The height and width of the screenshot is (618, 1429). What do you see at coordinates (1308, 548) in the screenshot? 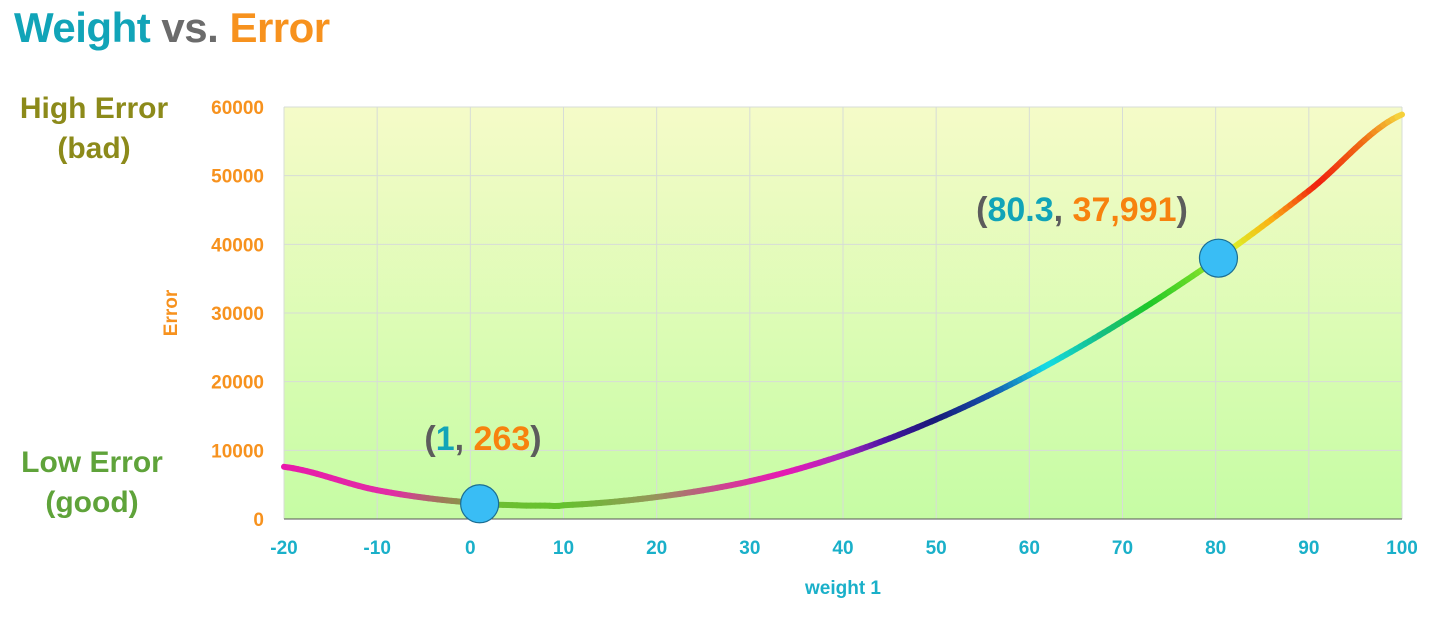
I see `x-tick-label: 90` at bounding box center [1308, 548].